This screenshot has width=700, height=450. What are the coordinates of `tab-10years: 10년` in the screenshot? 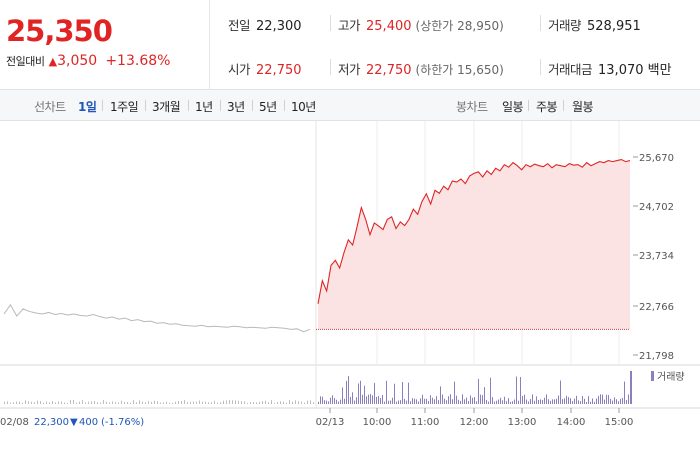 It's located at (303, 107).